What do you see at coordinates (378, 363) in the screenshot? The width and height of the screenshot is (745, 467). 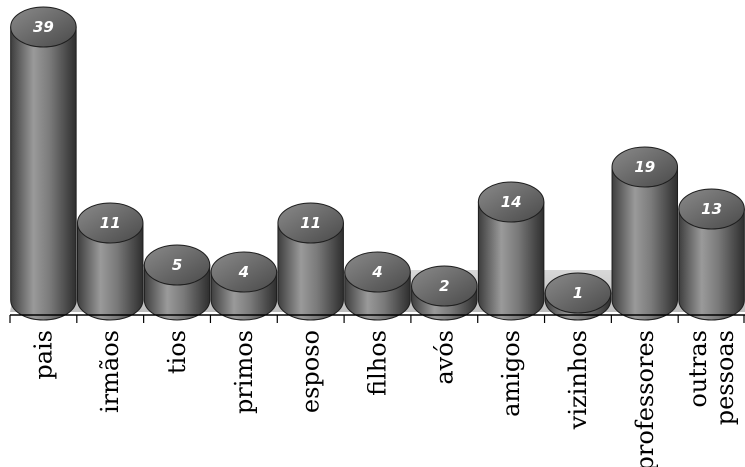 I see `x-tick-label: filhos` at bounding box center [378, 363].